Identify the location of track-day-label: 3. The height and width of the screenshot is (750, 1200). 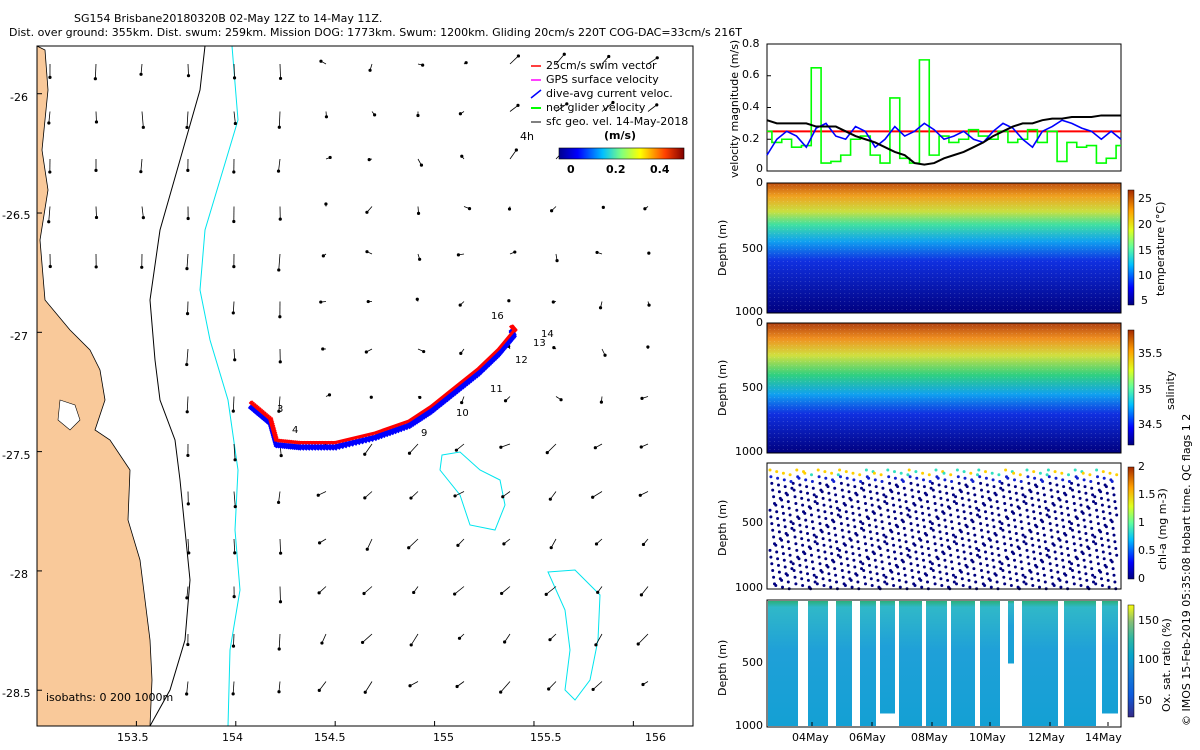
(280, 409).